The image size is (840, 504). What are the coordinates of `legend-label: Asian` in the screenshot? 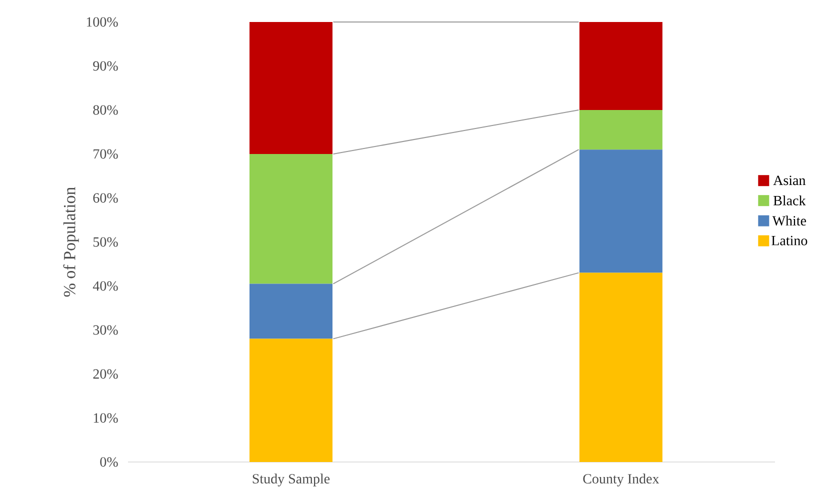 It's located at (789, 181).